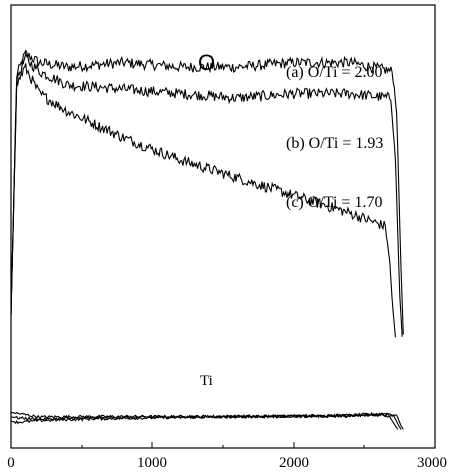 This screenshot has width=450, height=473. I want to click on annotation-b: (b) O/Ti = 1.93, so click(334, 143).